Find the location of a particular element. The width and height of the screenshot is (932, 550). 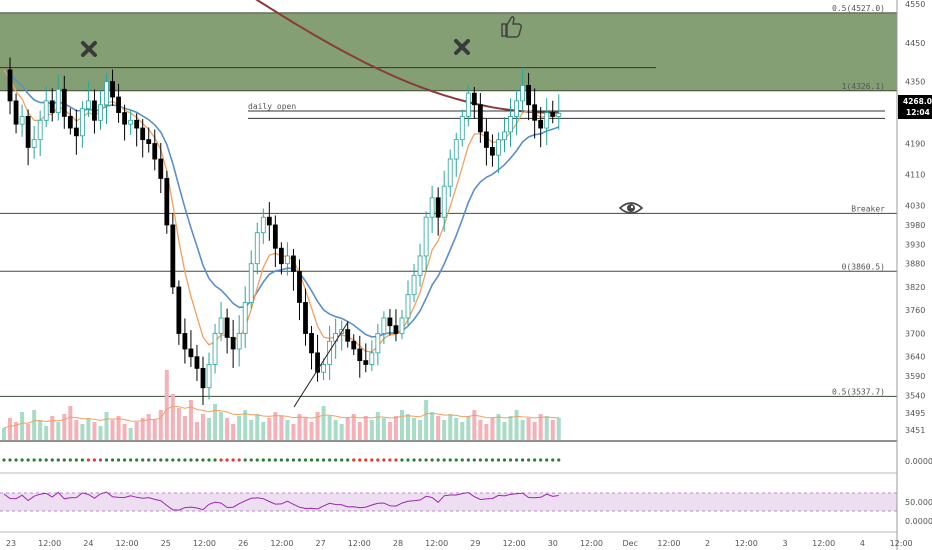

price-badge-time: 12:04 is located at coordinates (918, 112).